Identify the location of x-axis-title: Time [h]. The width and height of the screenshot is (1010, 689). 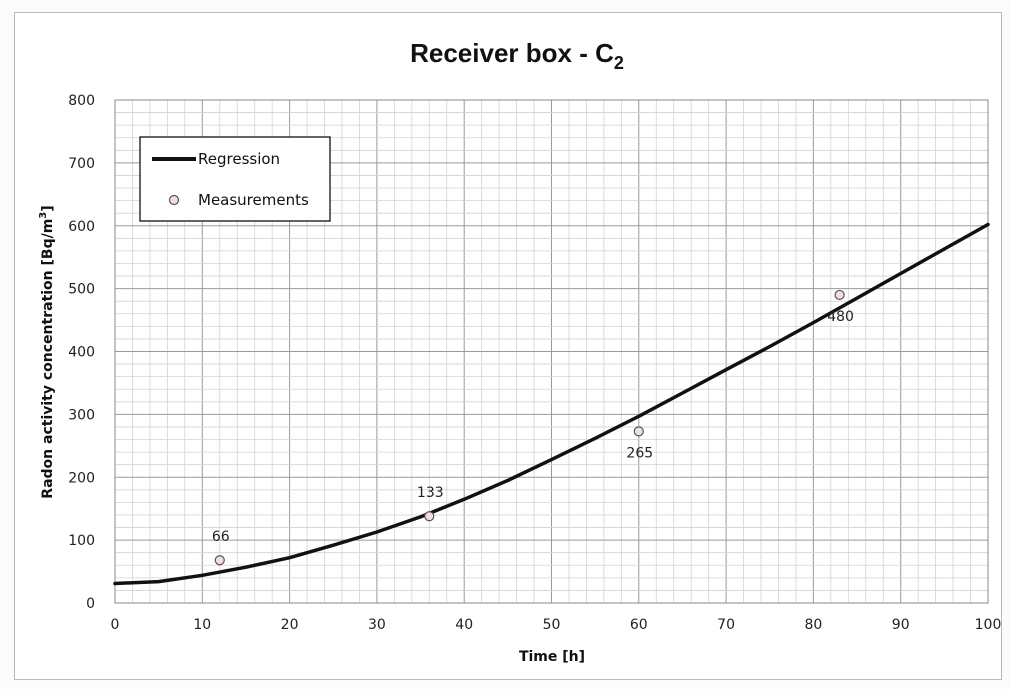
(552, 657).